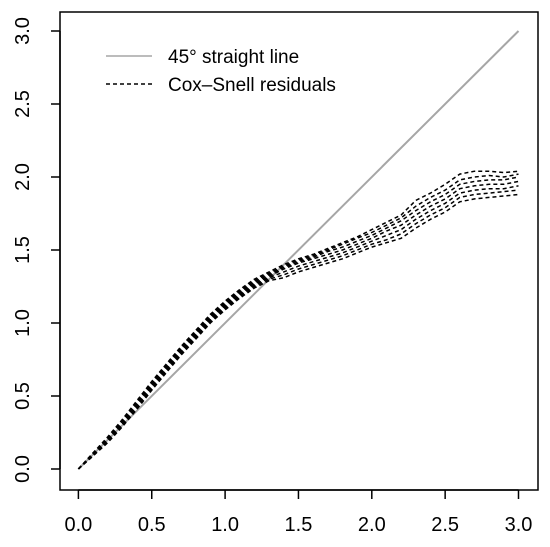 The image size is (550, 547). I want to click on x-tick-label: 2.5, so click(445, 525).